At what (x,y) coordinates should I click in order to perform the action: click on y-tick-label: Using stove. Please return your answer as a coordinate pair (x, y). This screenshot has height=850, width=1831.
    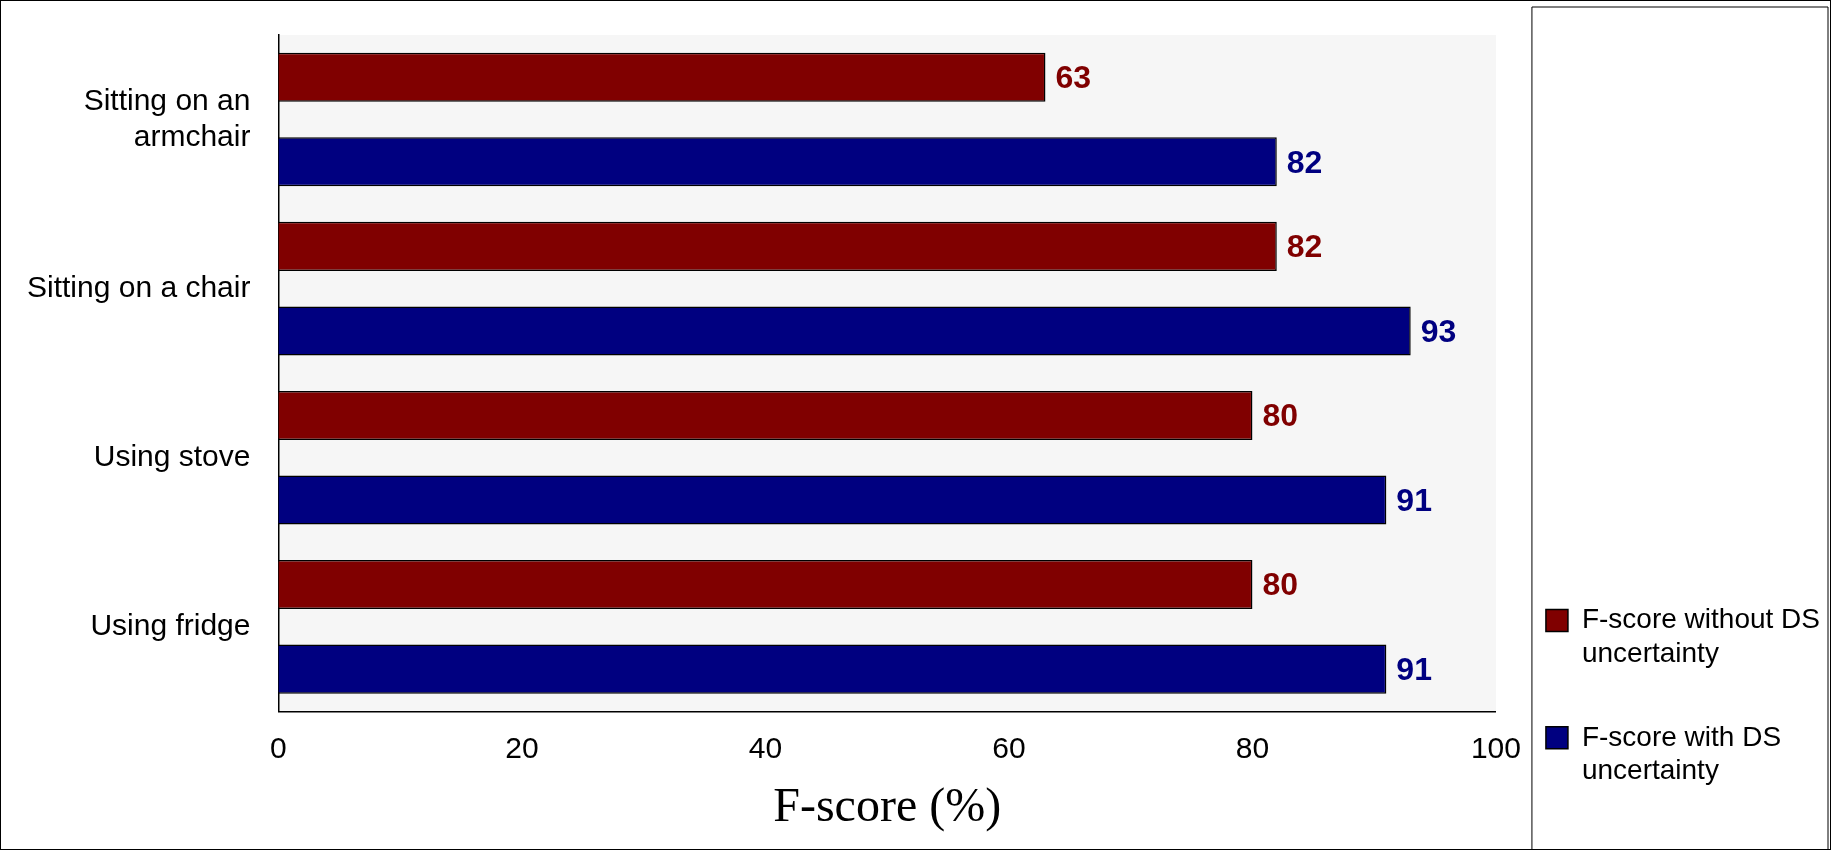
    Looking at the image, I should click on (172, 456).